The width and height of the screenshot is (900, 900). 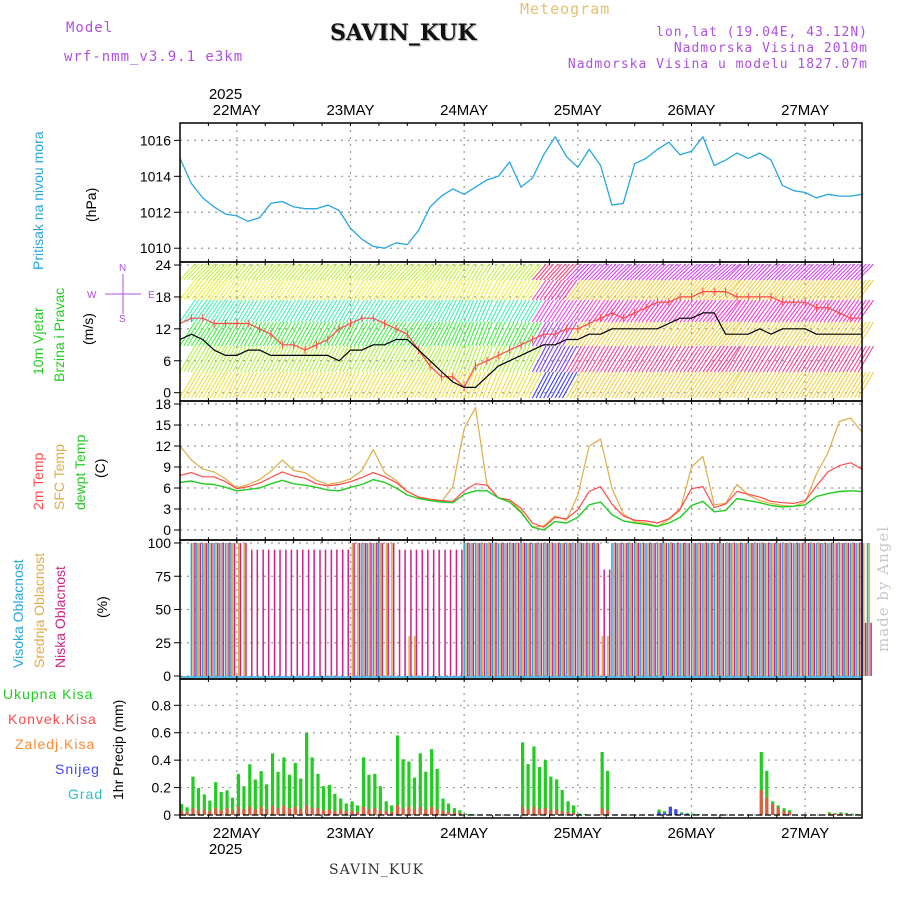 What do you see at coordinates (520, 350) in the screenshot?
I see `wind-speed-line` at bounding box center [520, 350].